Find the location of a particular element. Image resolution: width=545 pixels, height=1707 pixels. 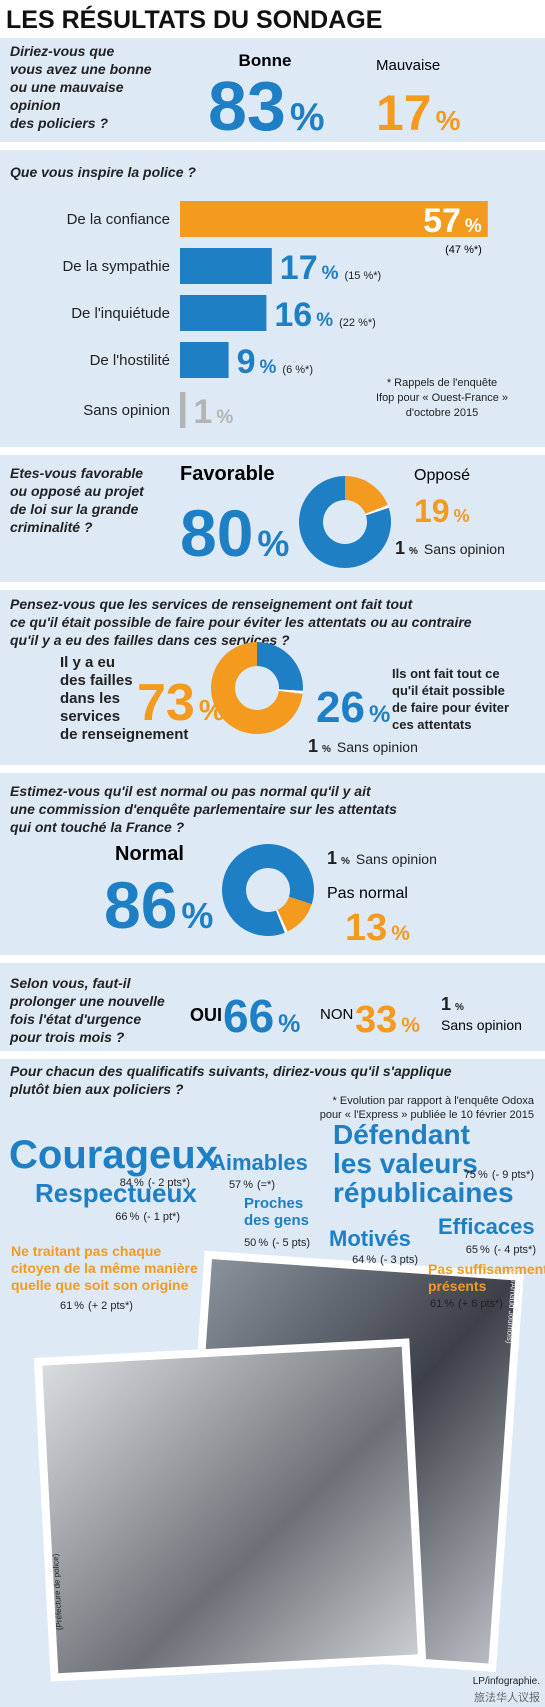

label: 19% is located at coordinates (442, 511).